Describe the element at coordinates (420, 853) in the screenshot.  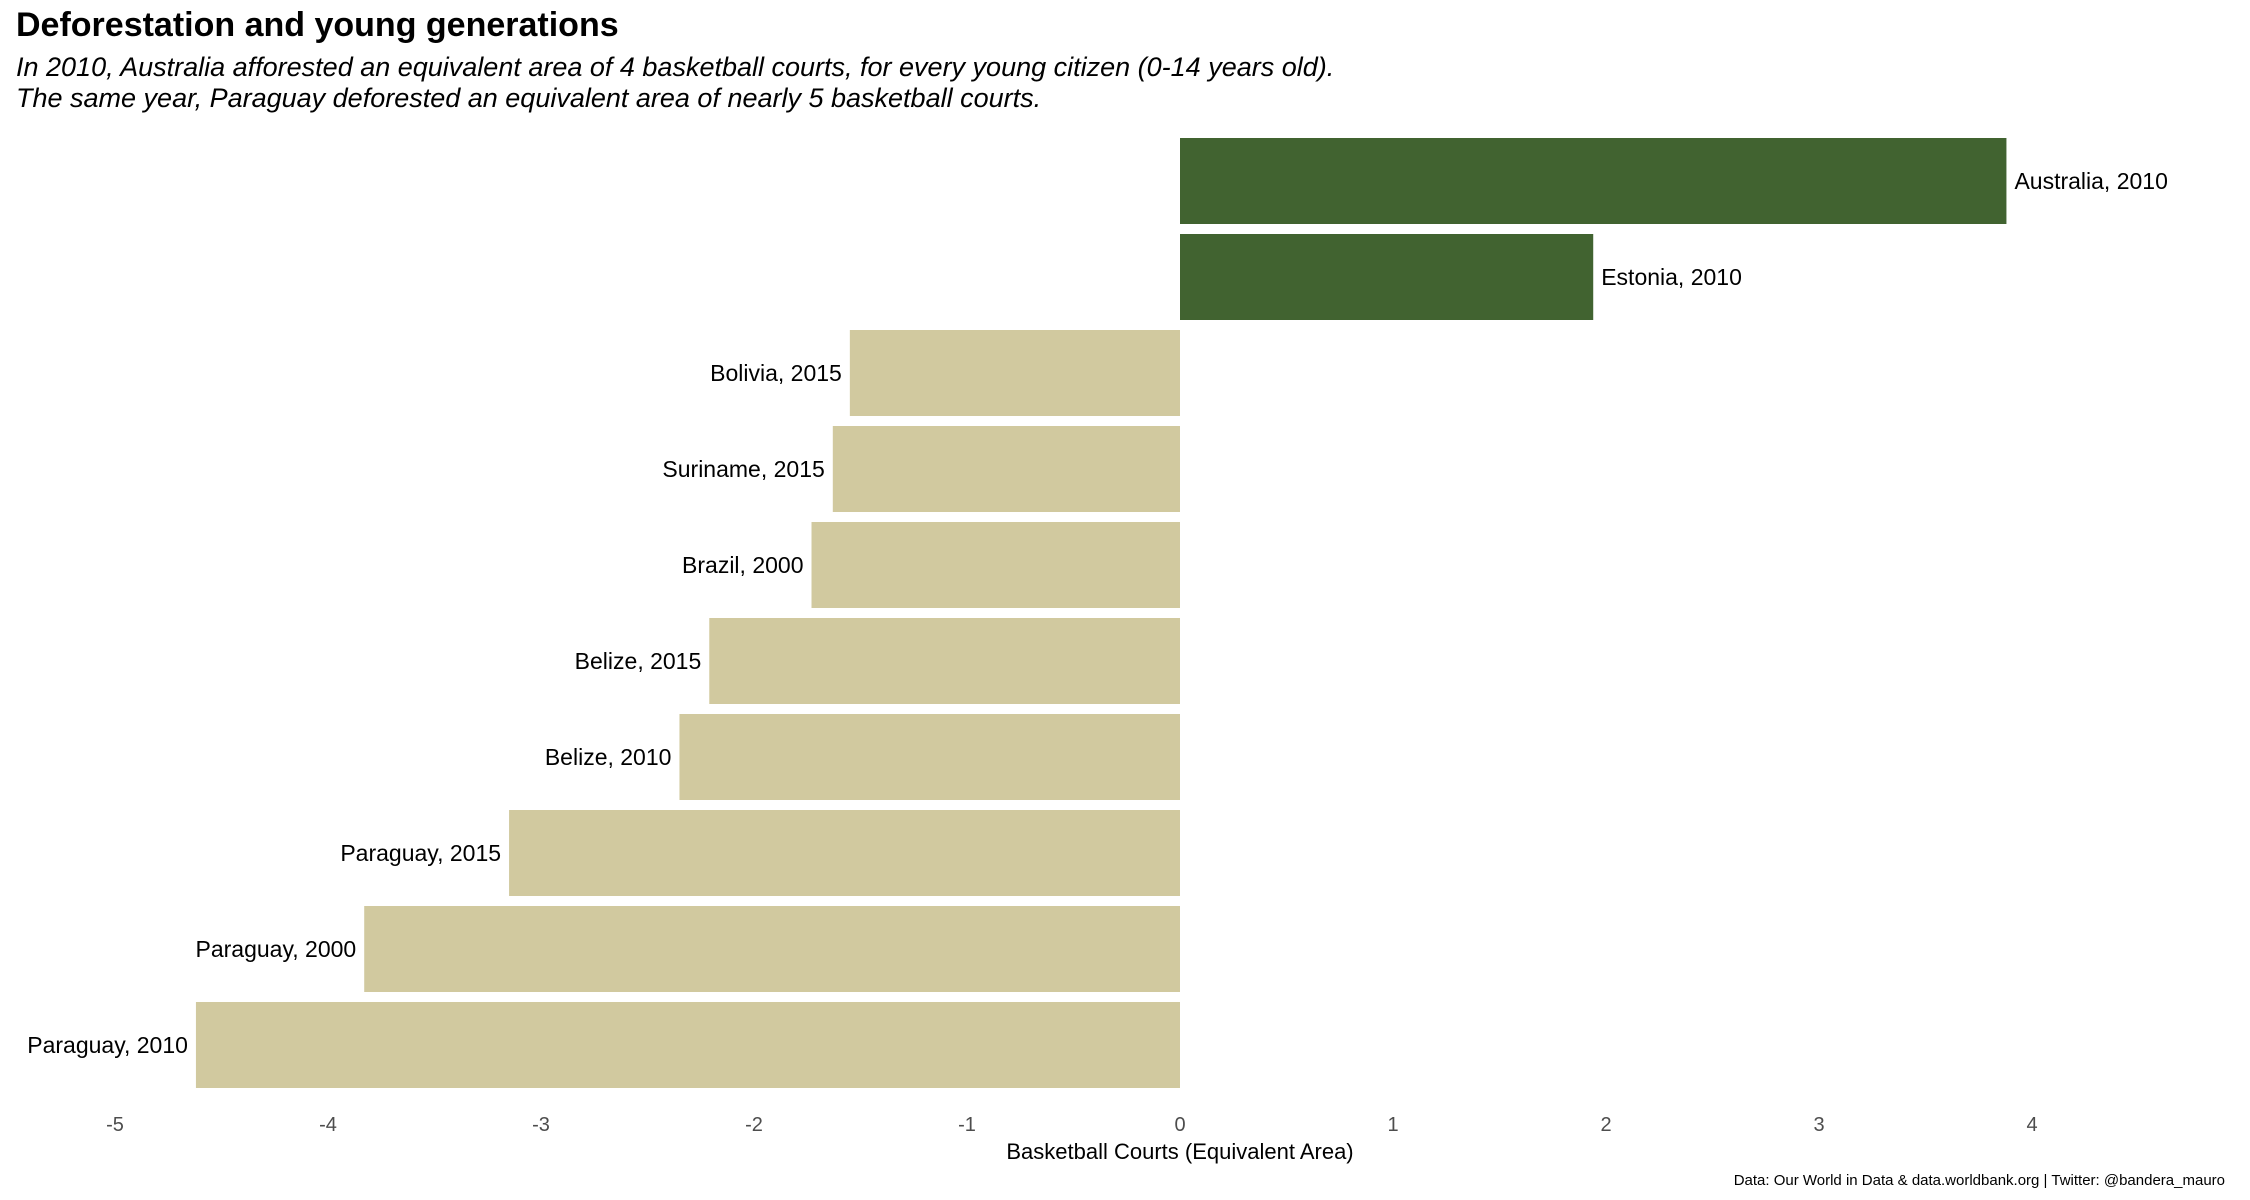
I see `bar-label: Paraguay, 2015` at that location.